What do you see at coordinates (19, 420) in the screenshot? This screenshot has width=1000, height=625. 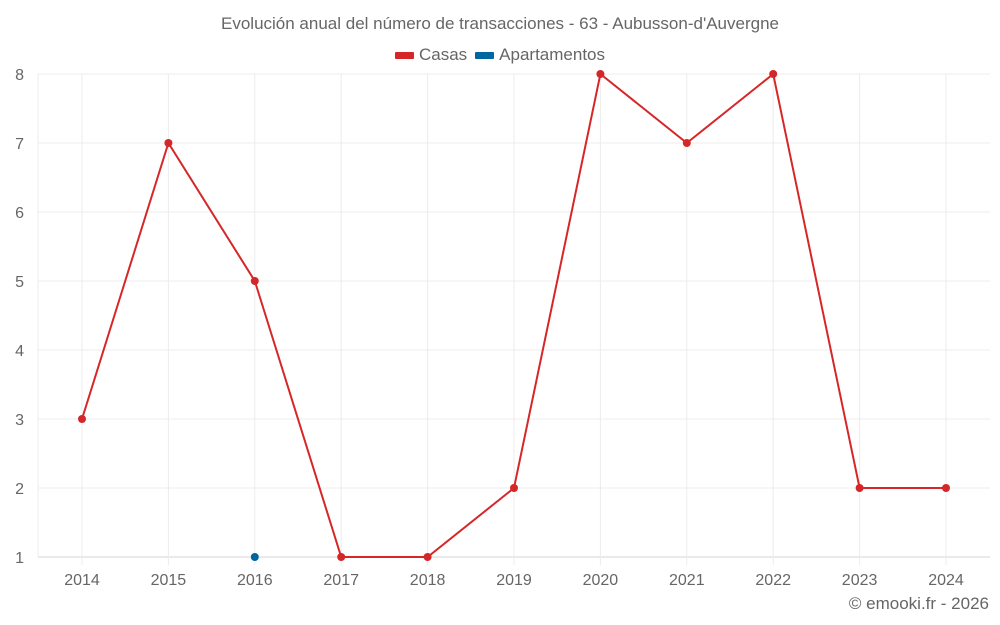 I see `y-tick-label: 3` at bounding box center [19, 420].